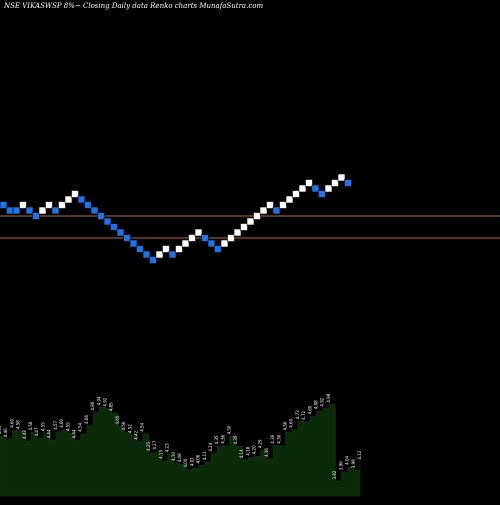 The height and width of the screenshot is (505, 500). What do you see at coordinates (353, 463) in the screenshot?
I see `volume-label: 3.99` at bounding box center [353, 463].